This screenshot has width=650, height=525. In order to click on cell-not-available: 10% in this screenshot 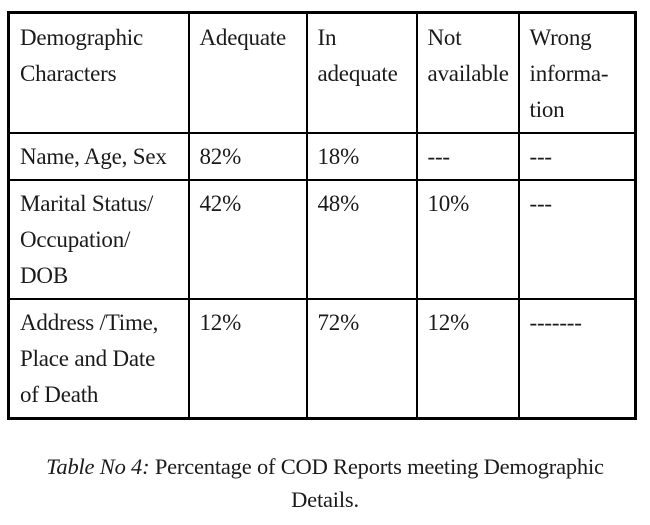, I will do `click(467, 239)`.